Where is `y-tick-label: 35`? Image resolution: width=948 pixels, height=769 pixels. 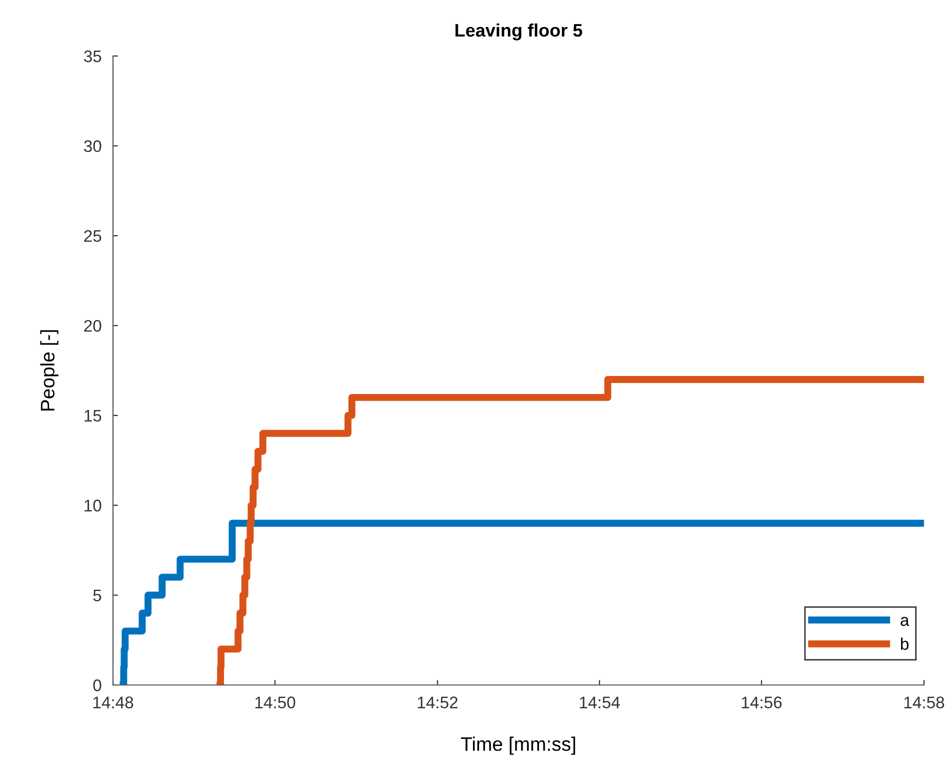 y-tick-label: 35 is located at coordinates (93, 56).